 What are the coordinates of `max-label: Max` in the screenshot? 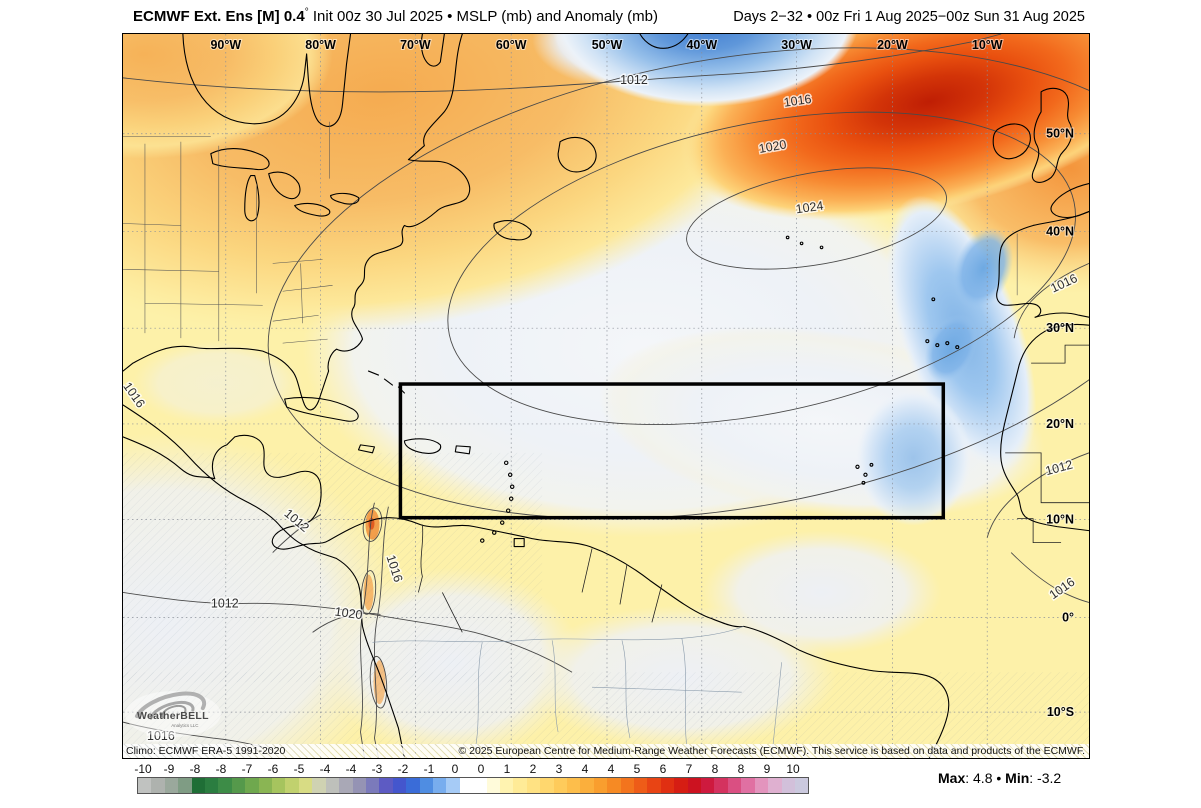 It's located at (952, 778).